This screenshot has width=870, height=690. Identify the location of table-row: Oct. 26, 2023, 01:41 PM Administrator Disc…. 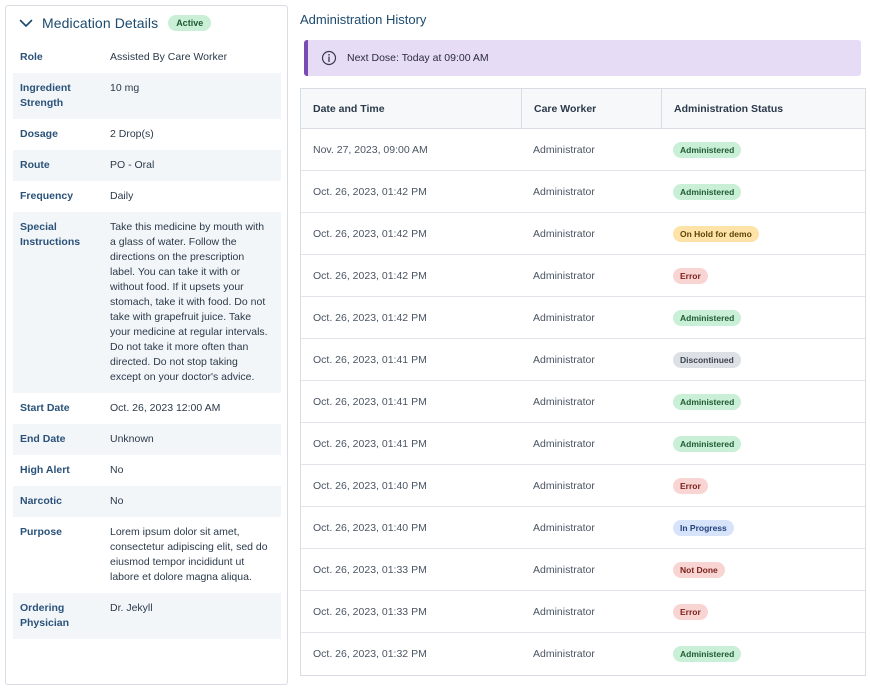
(583, 360).